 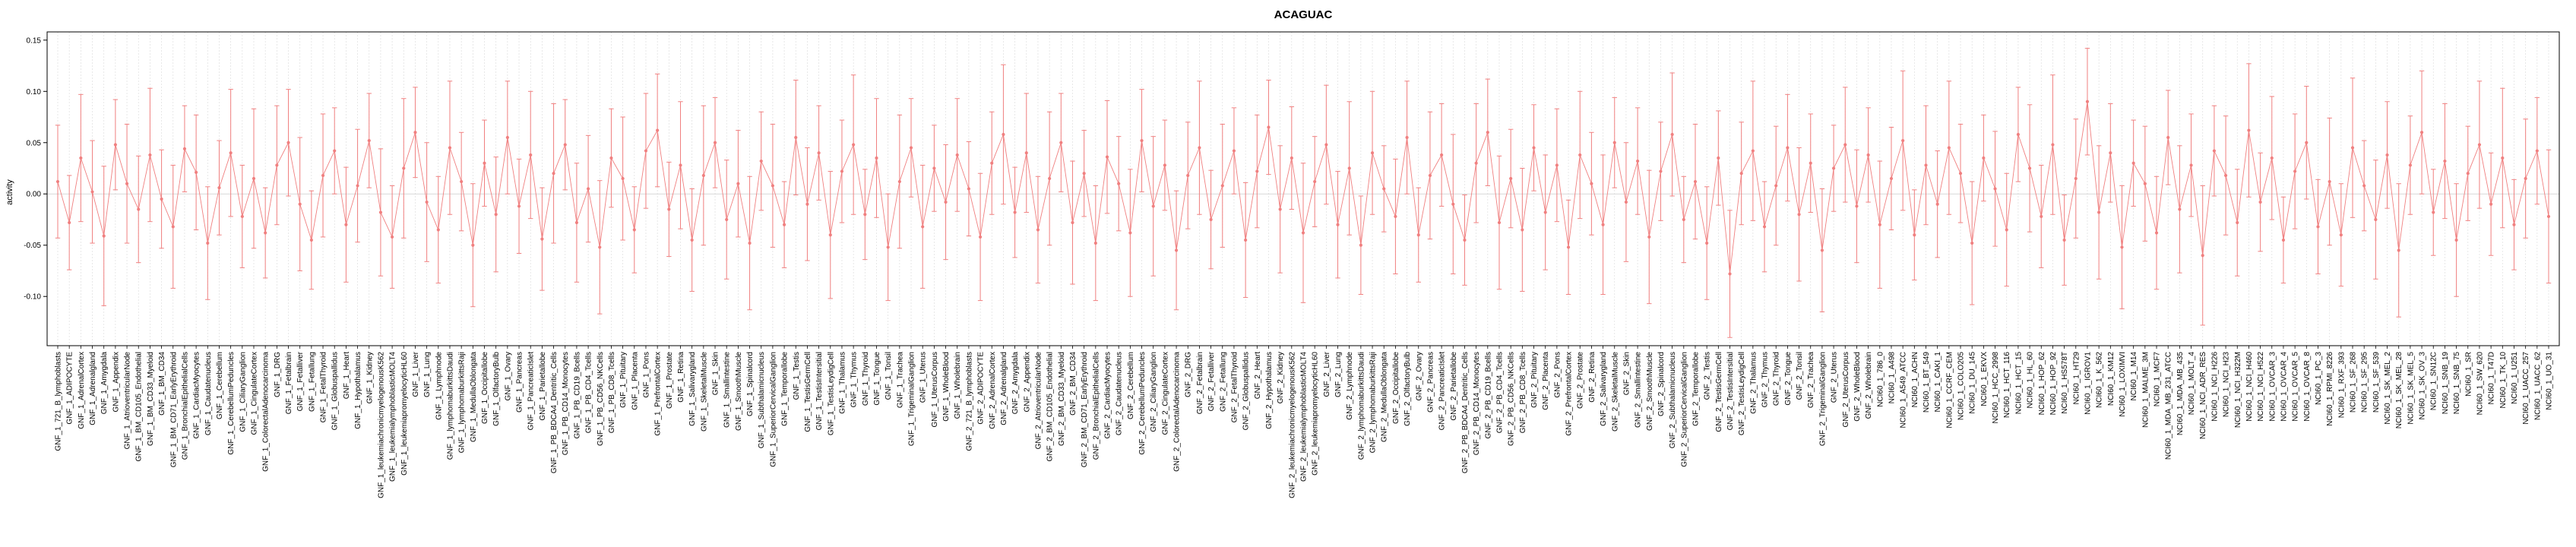 What do you see at coordinates (105, 383) in the screenshot?
I see `x-tick-label: GNF_1_Amygdala` at bounding box center [105, 383].